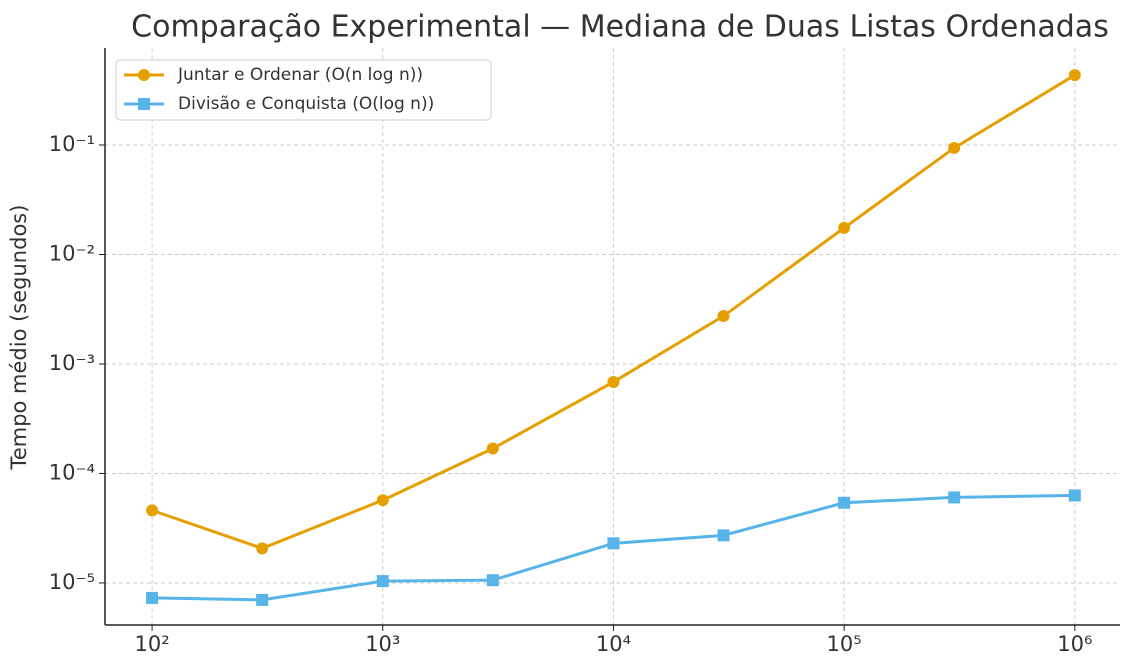 Image resolution: width=1135 pixels, height=664 pixels. I want to click on y-tick-label: 10⁻², so click(72, 253).